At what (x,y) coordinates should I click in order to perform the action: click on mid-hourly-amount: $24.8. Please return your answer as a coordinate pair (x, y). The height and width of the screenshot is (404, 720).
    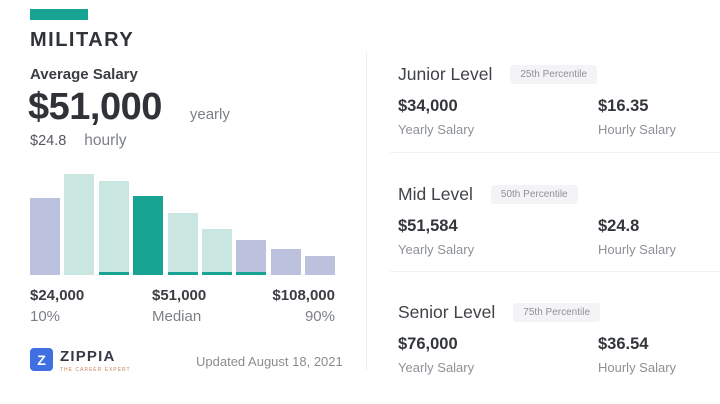
    Looking at the image, I should click on (619, 226).